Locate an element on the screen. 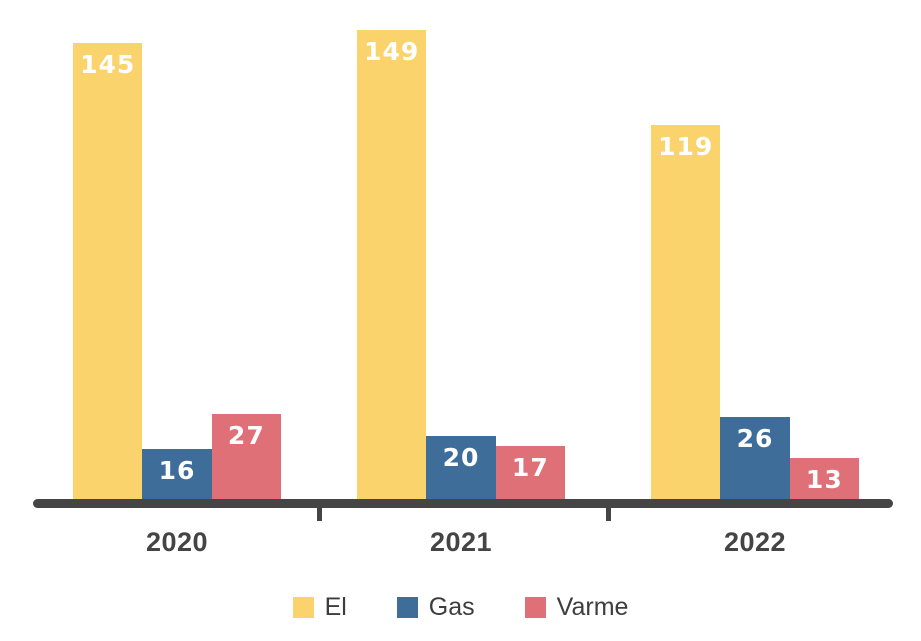 The width and height of the screenshot is (921, 641). bar-value-label: 16 is located at coordinates (177, 470).